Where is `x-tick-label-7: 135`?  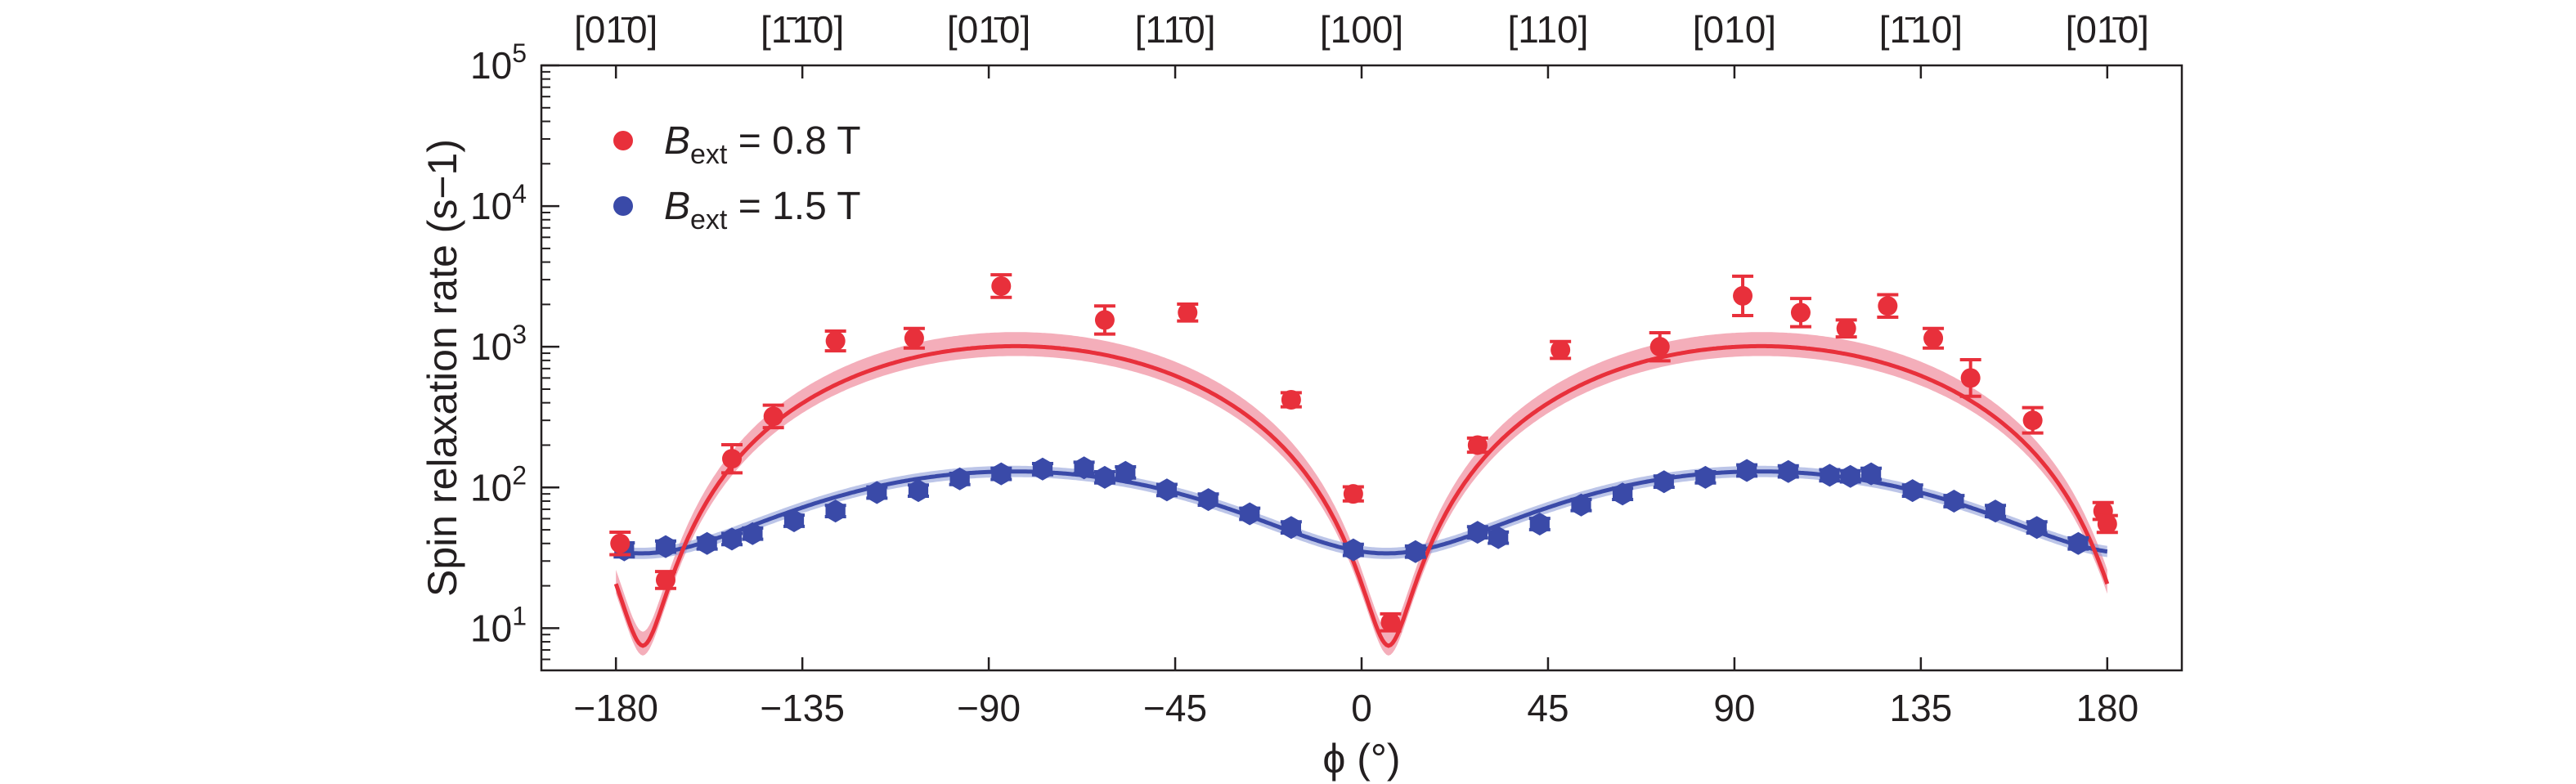 x-tick-label-7: 135 is located at coordinates (1920, 708).